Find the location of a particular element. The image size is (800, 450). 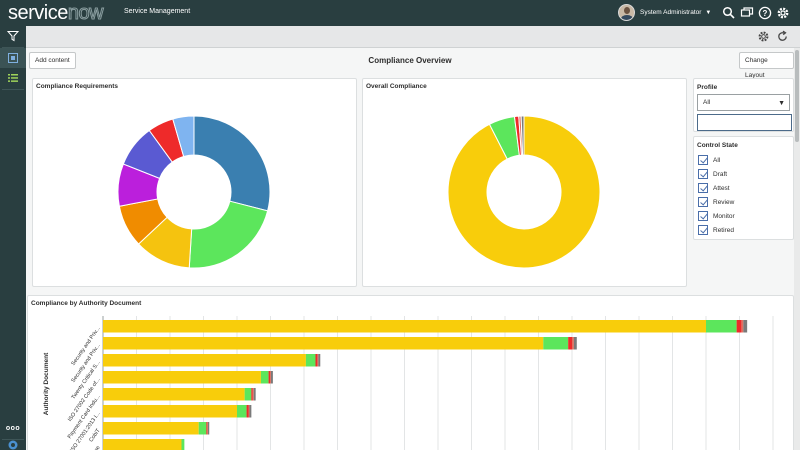

user-name: System Administrator is located at coordinates (671, 12).